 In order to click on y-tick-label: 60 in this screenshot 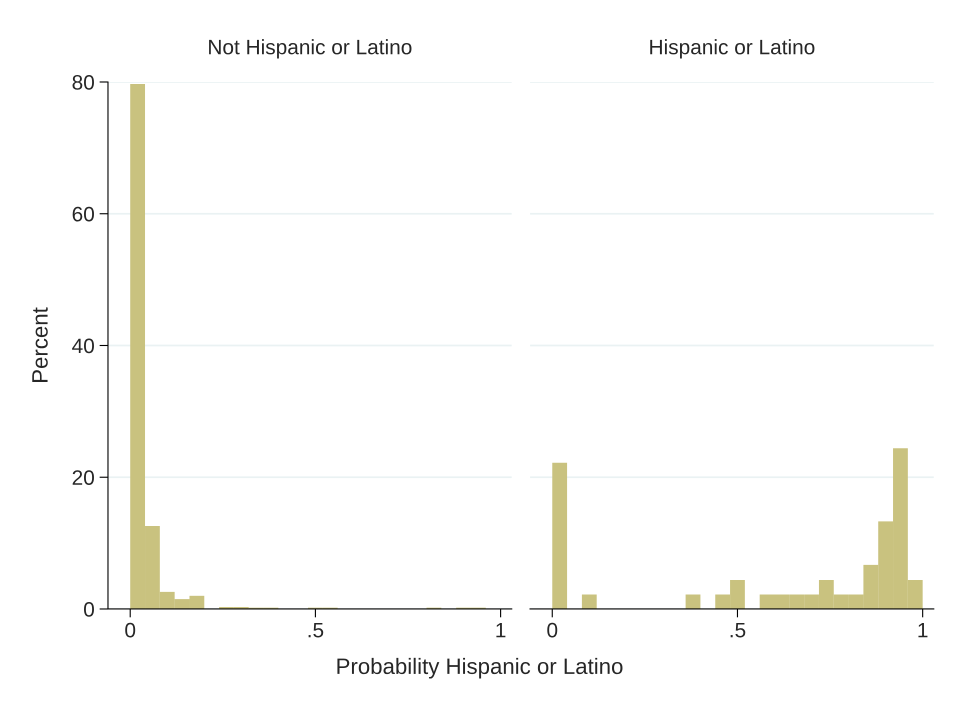, I will do `click(83, 214)`.